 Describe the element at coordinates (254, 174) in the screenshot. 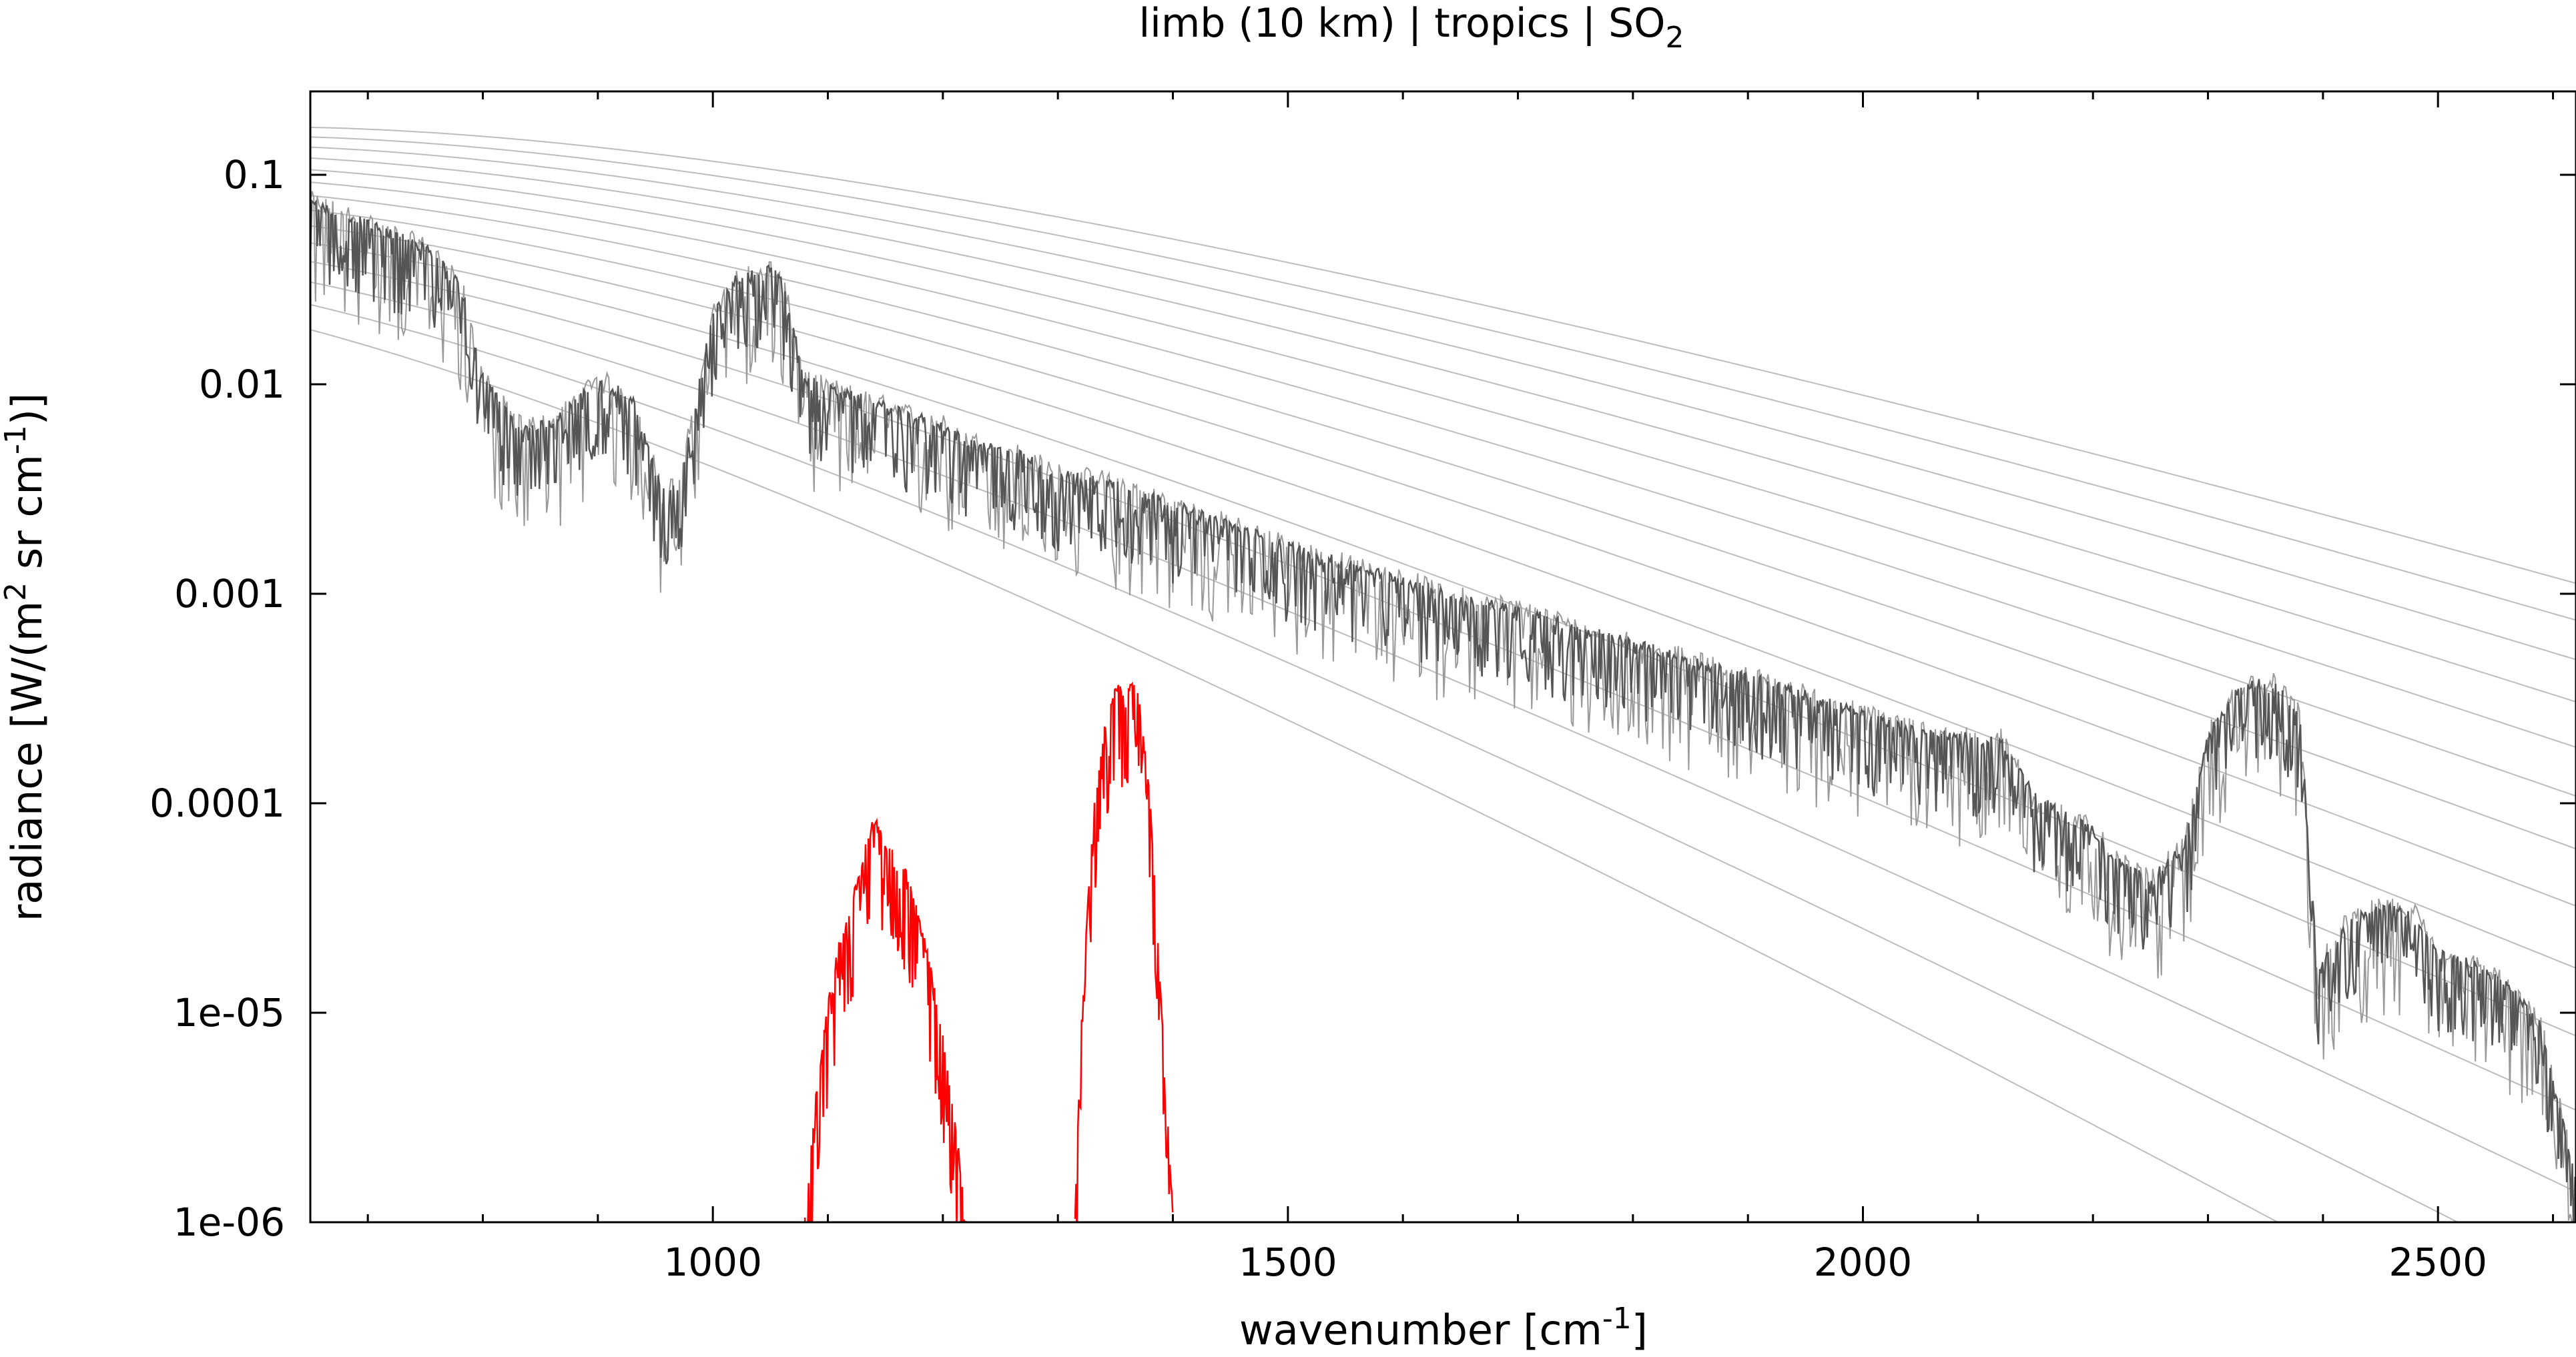

I see `y-tick-label: 0.1` at that location.